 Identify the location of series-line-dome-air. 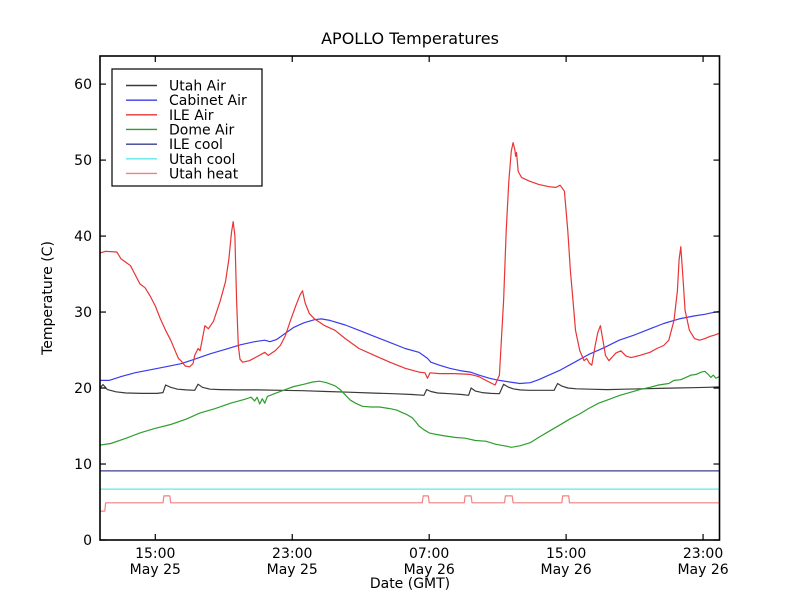
(410, 409).